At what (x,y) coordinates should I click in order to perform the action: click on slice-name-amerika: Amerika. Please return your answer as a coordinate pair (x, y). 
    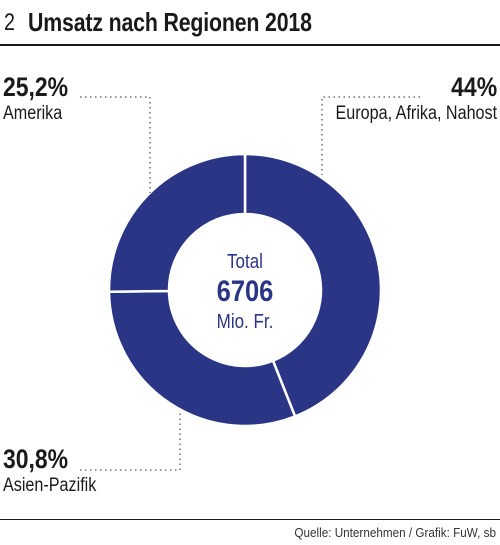
    Looking at the image, I should click on (33, 113).